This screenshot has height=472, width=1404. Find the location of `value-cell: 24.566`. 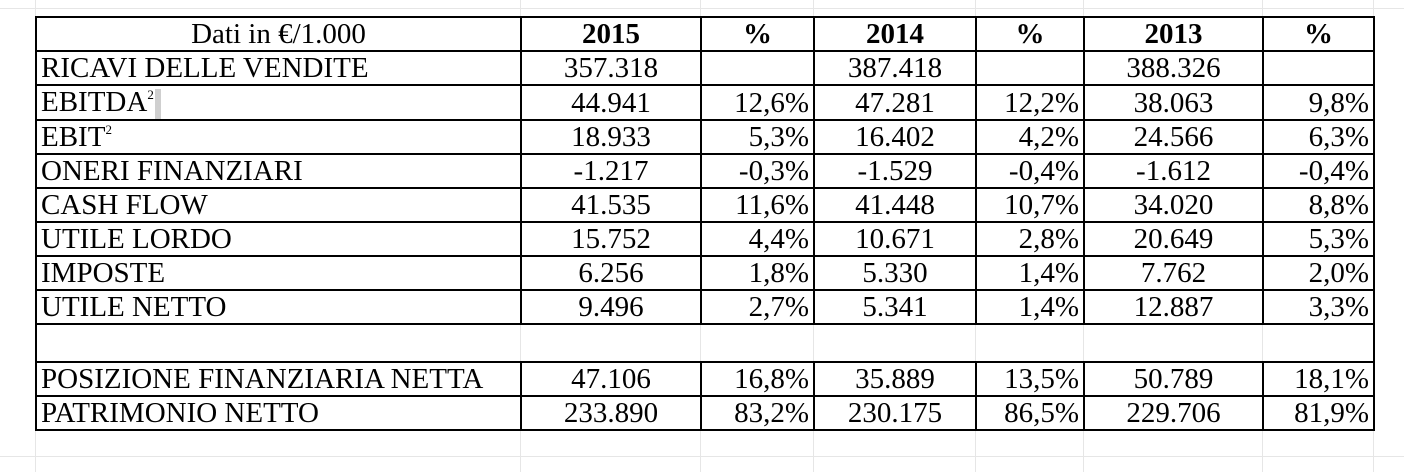

value-cell: 24.566 is located at coordinates (1173, 137).